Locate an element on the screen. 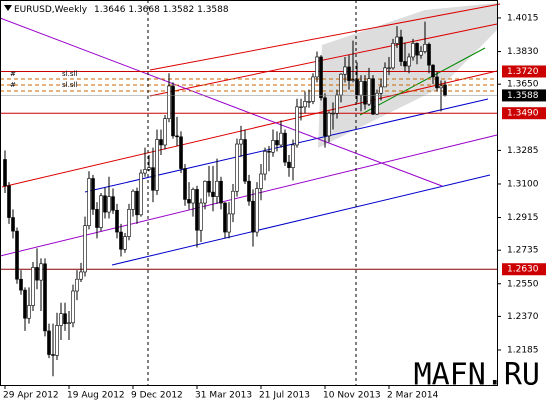  header-icon is located at coordinates (8, 8).